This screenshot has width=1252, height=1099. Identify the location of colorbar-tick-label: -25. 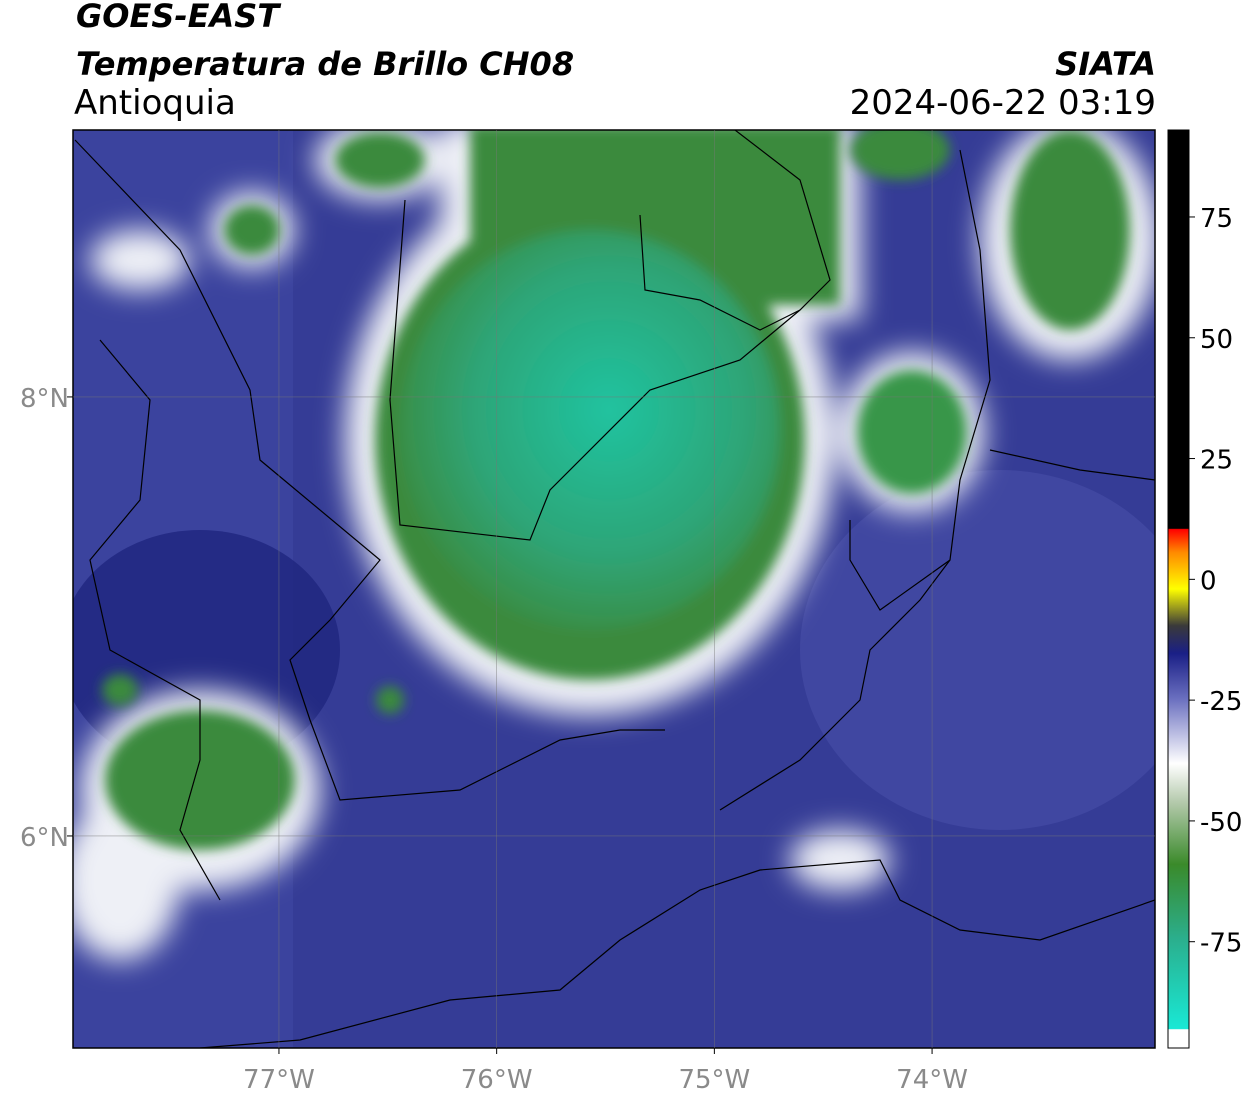
(1221, 702).